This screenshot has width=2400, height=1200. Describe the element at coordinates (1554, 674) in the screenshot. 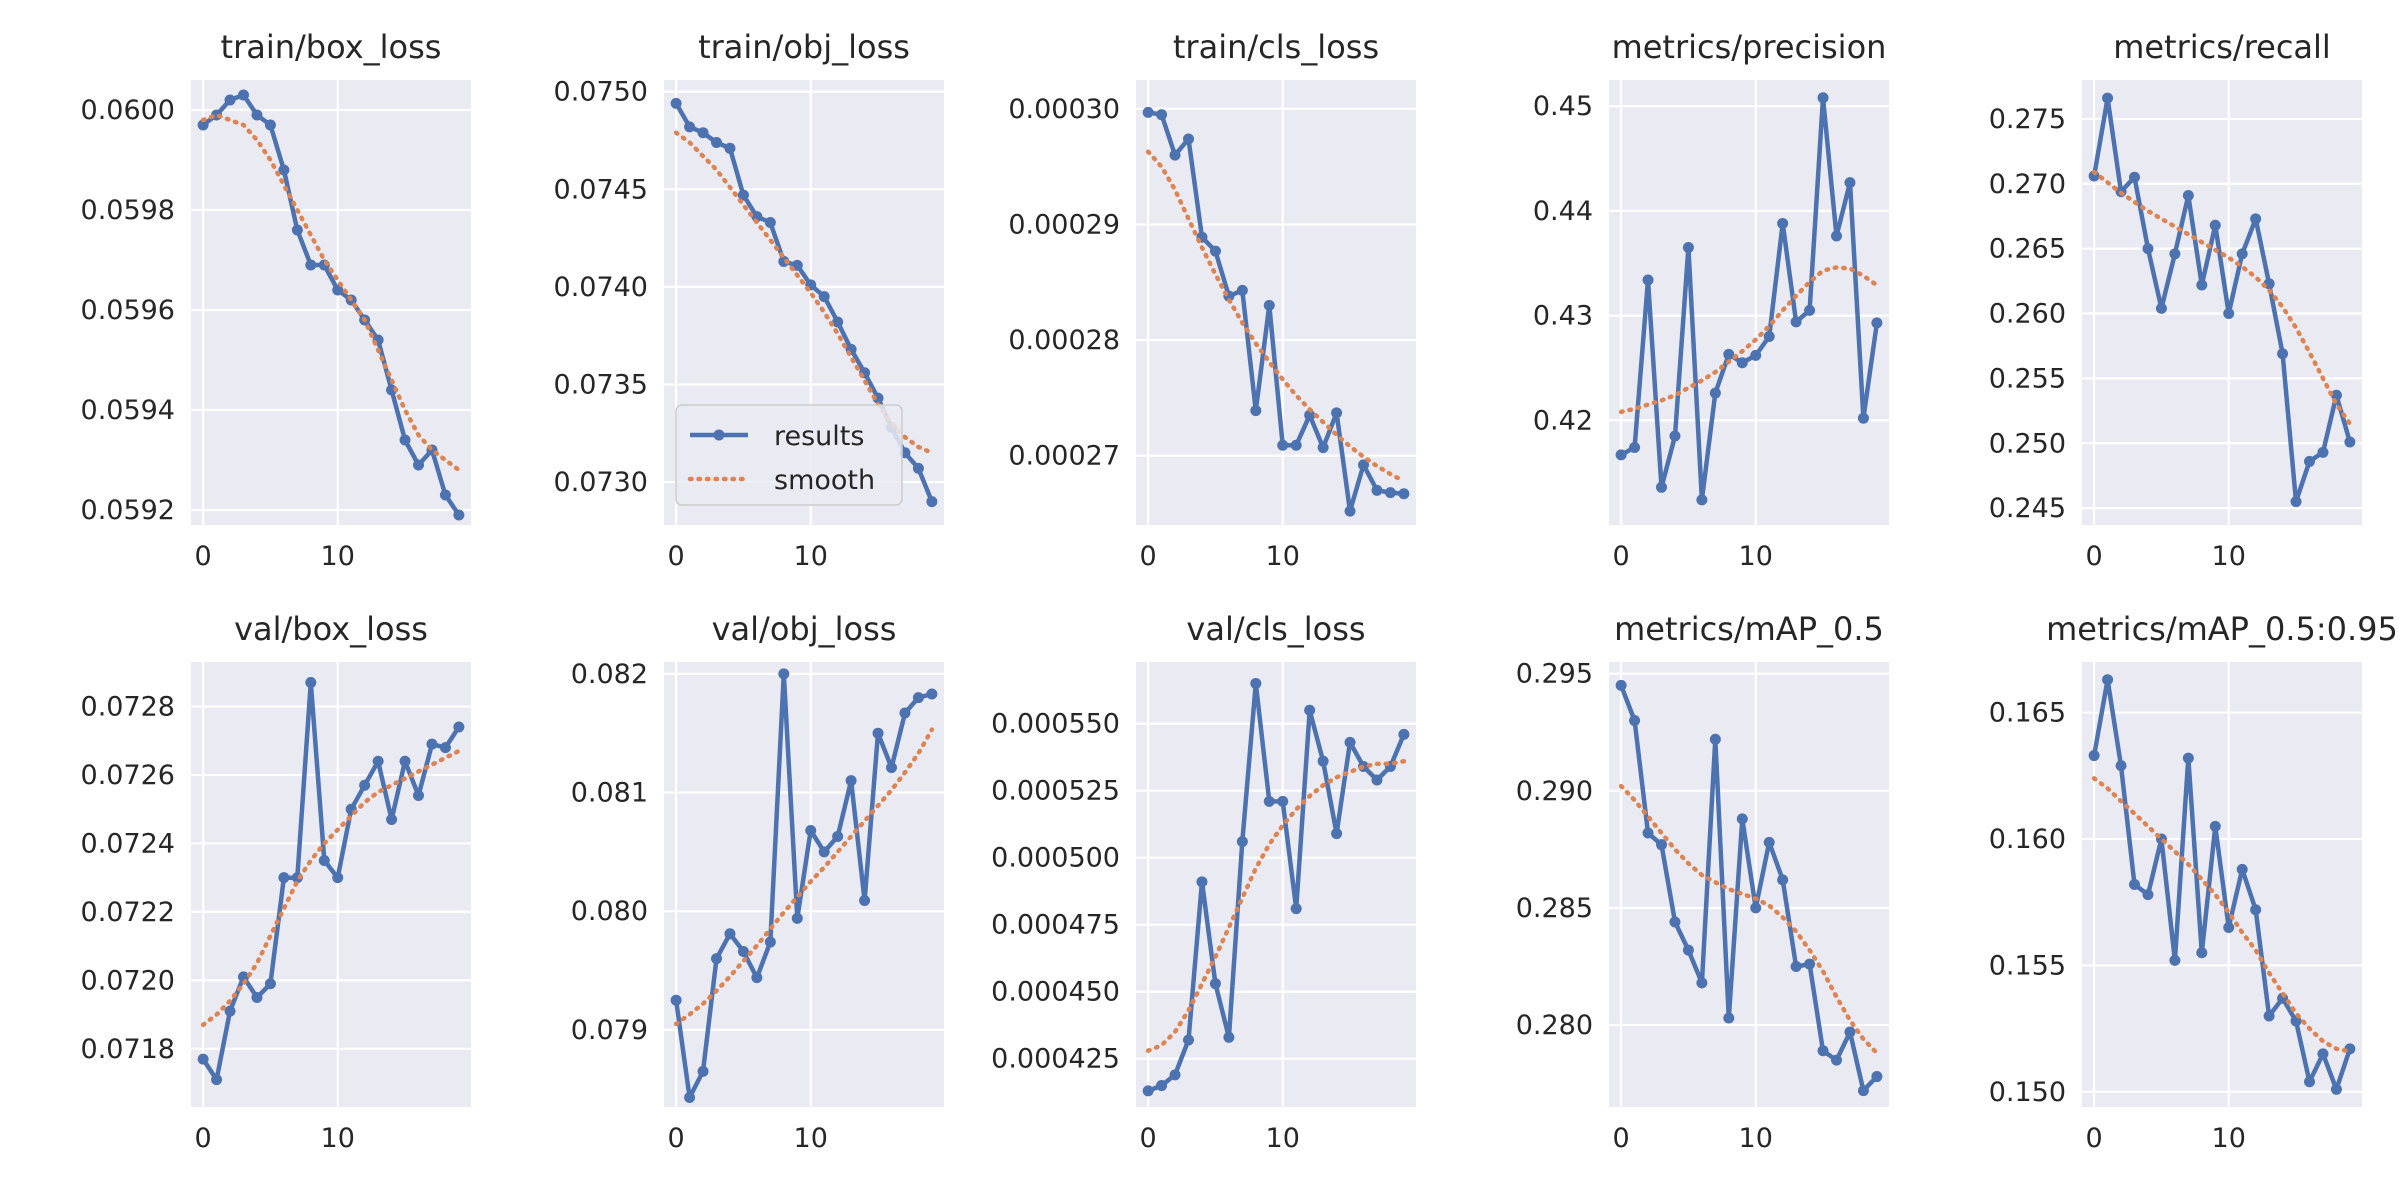

I see `y-tick-label: 0.295` at that location.